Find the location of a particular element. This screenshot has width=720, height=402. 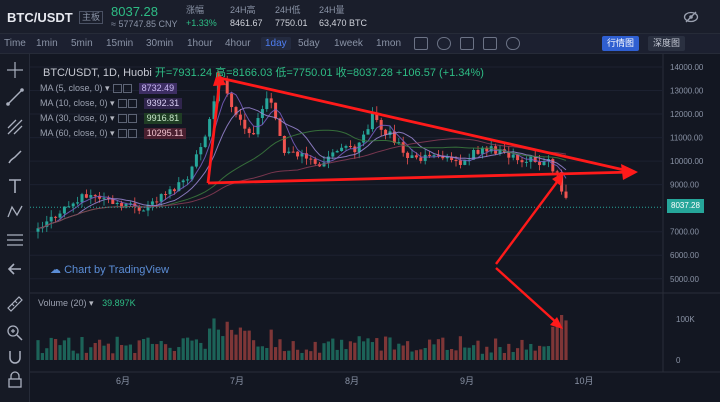

tf-4hour: 4hour is located at coordinates (238, 43).